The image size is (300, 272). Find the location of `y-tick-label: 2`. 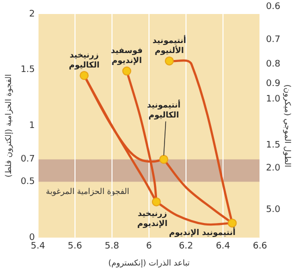

y-tick-label: 2 is located at coordinates (32, 14).